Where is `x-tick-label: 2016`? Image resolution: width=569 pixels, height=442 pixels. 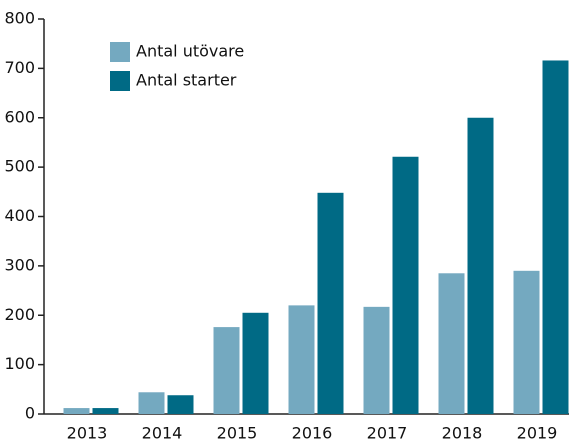
x-tick-label: 2016 is located at coordinates (312, 433).